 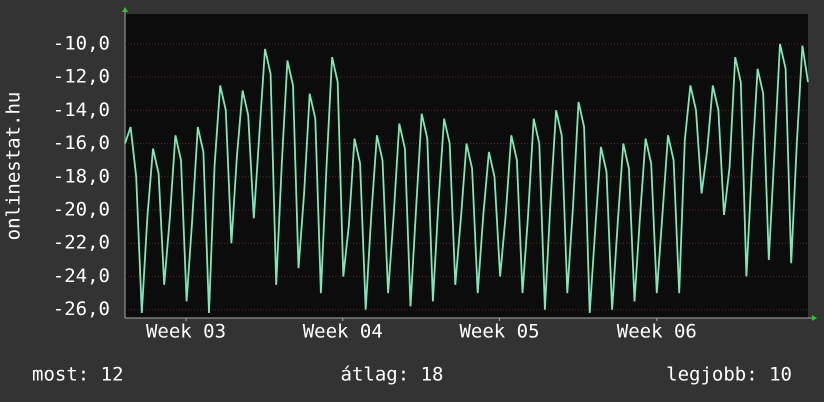 What do you see at coordinates (81, 77) in the screenshot?
I see `y-tick-label: -12,0` at bounding box center [81, 77].